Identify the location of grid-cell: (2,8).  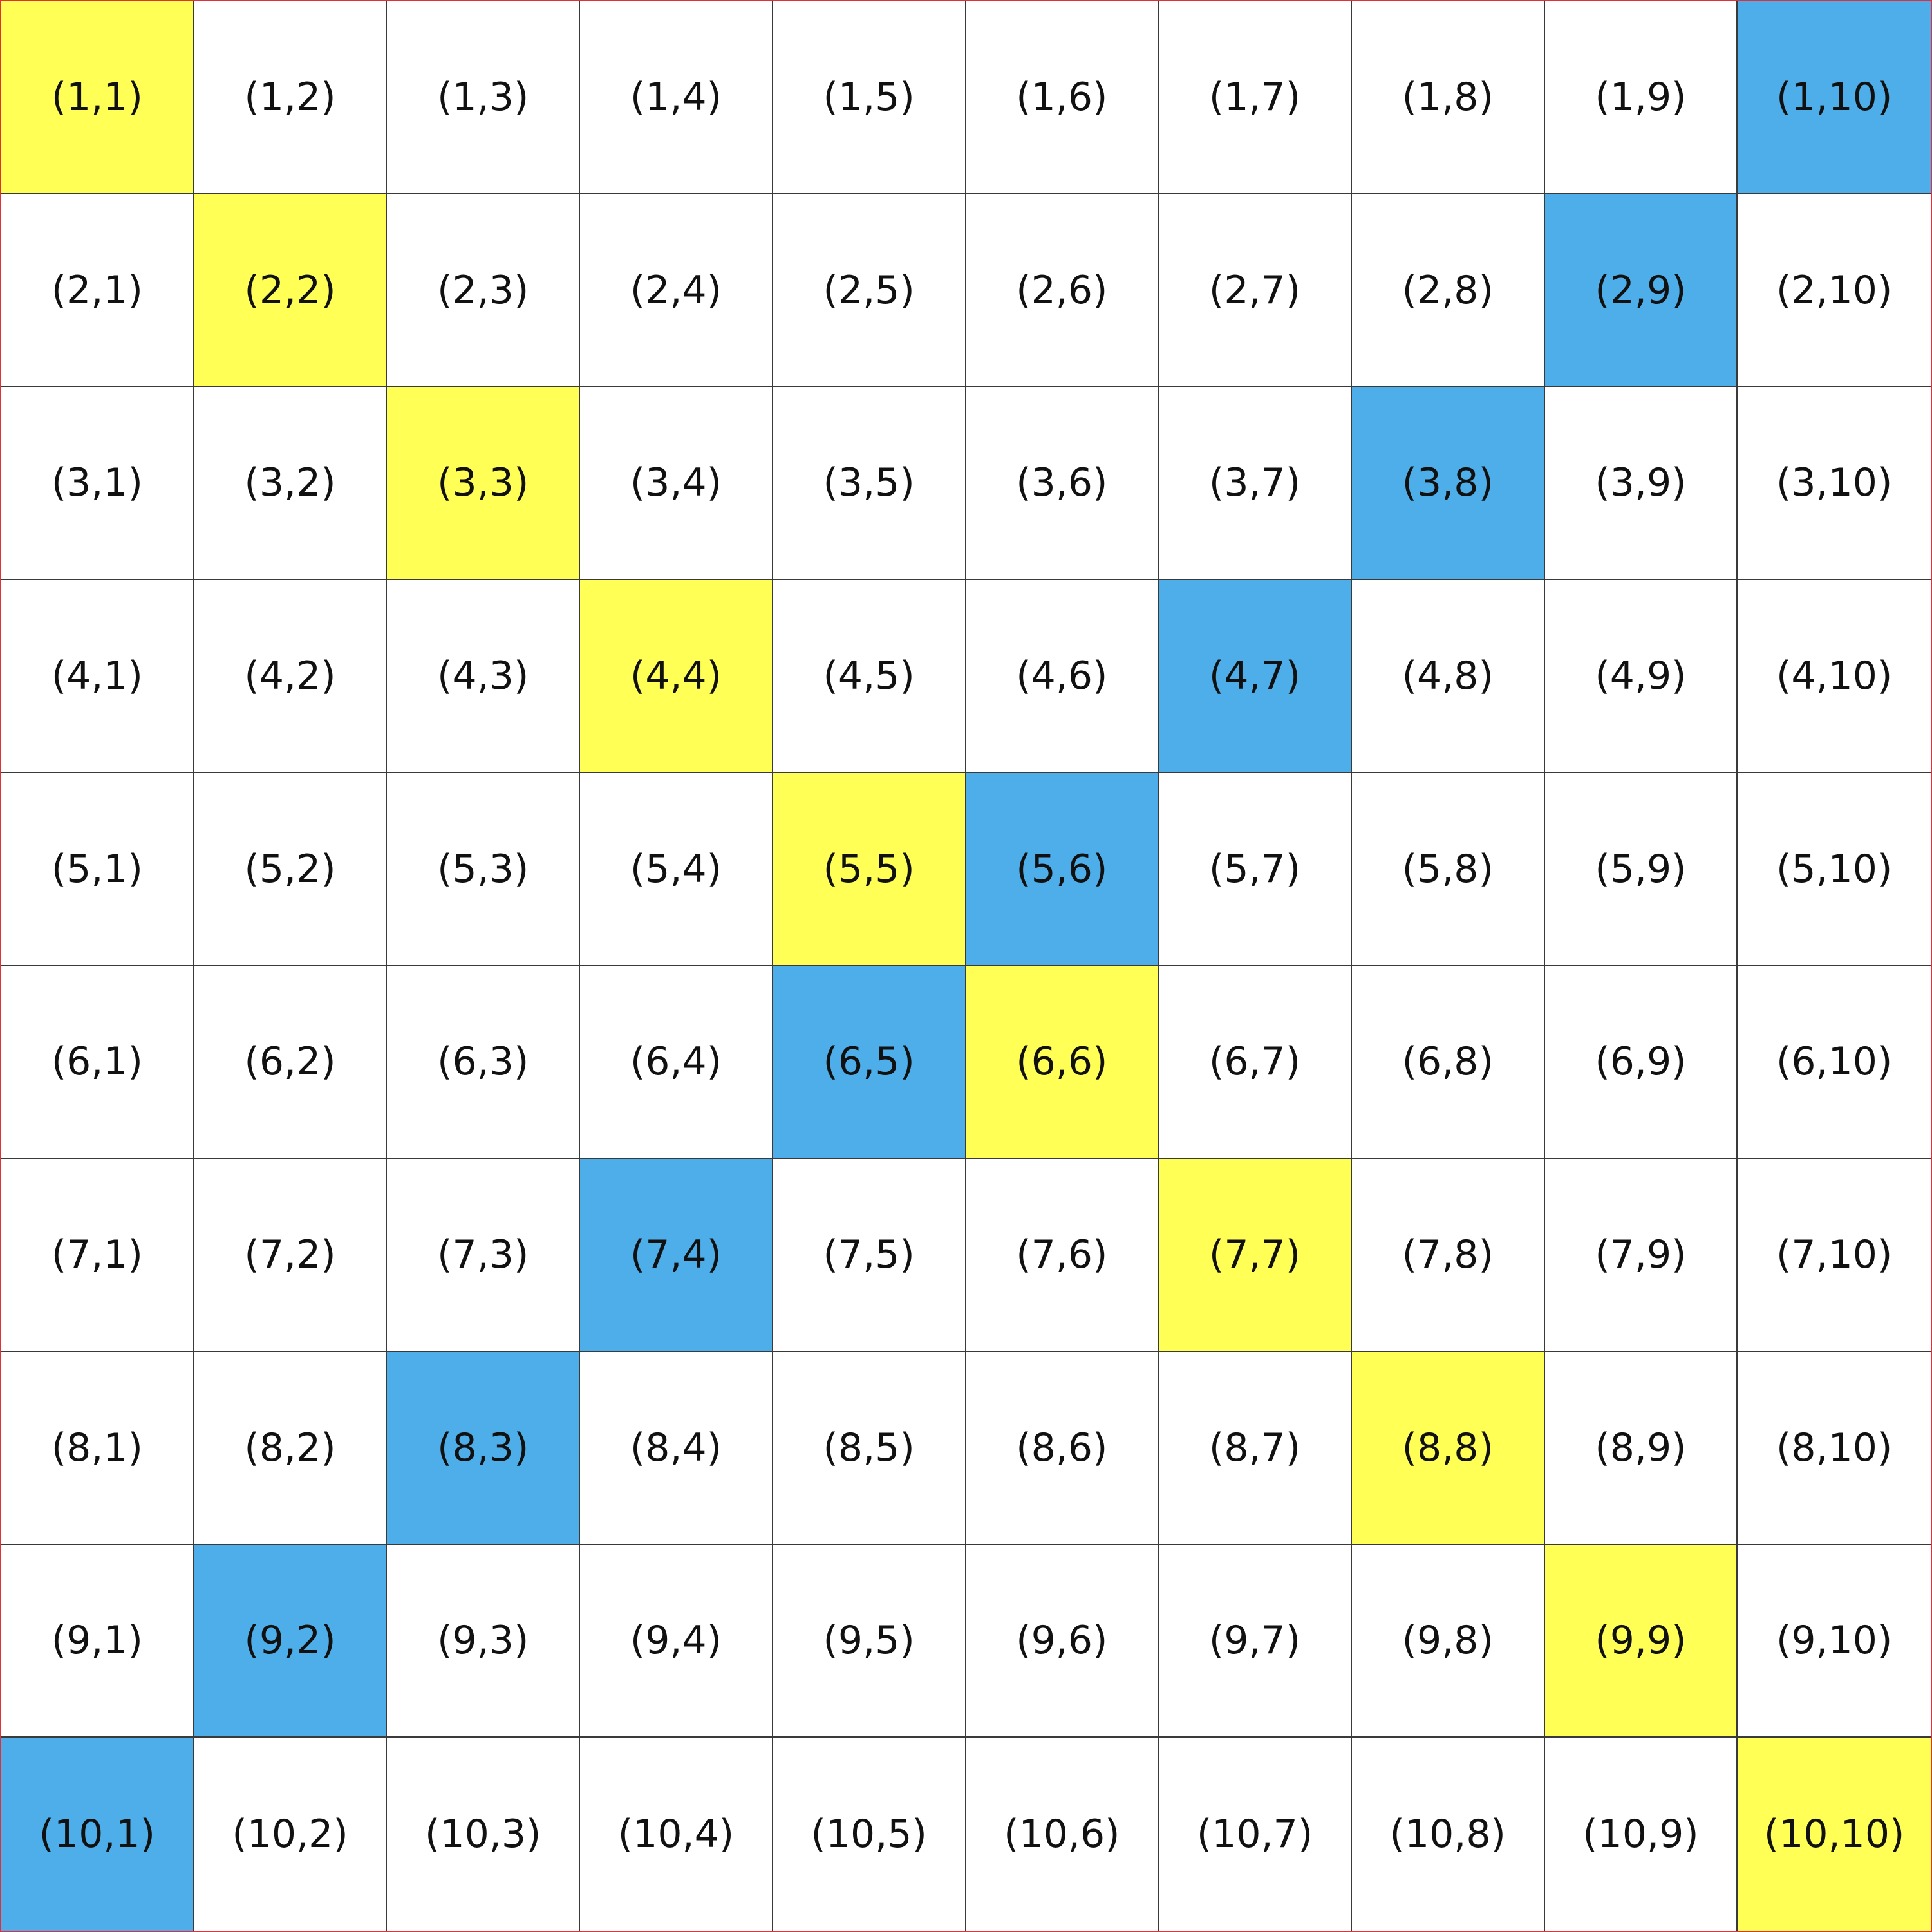
(1448, 291).